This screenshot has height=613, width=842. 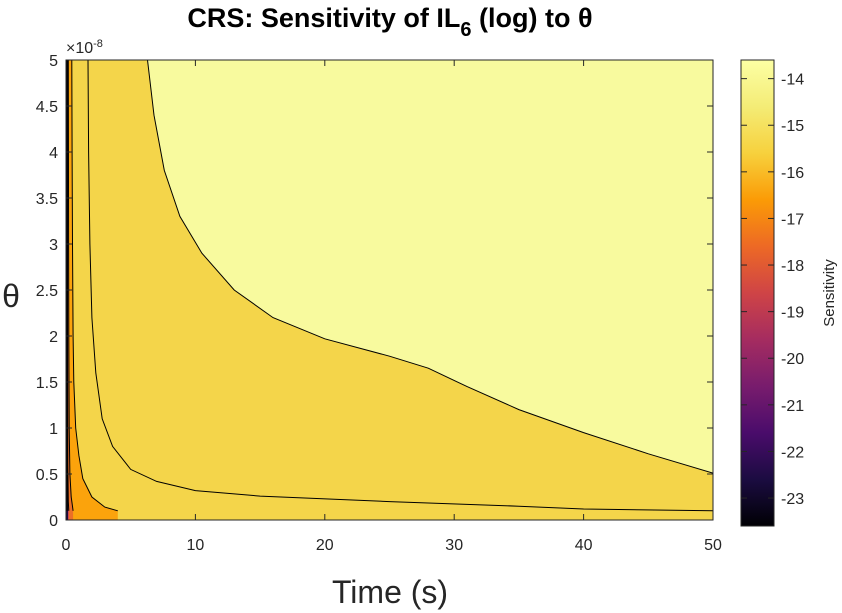 What do you see at coordinates (53, 429) in the screenshot?
I see `y-tick-label: 1` at bounding box center [53, 429].